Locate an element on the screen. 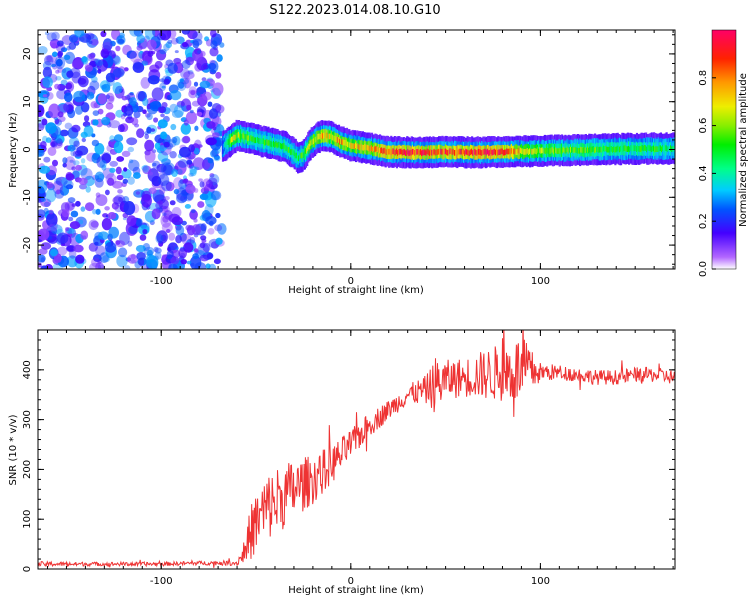 This screenshot has width=750, height=600. x-tick-label: 100 is located at coordinates (540, 581).